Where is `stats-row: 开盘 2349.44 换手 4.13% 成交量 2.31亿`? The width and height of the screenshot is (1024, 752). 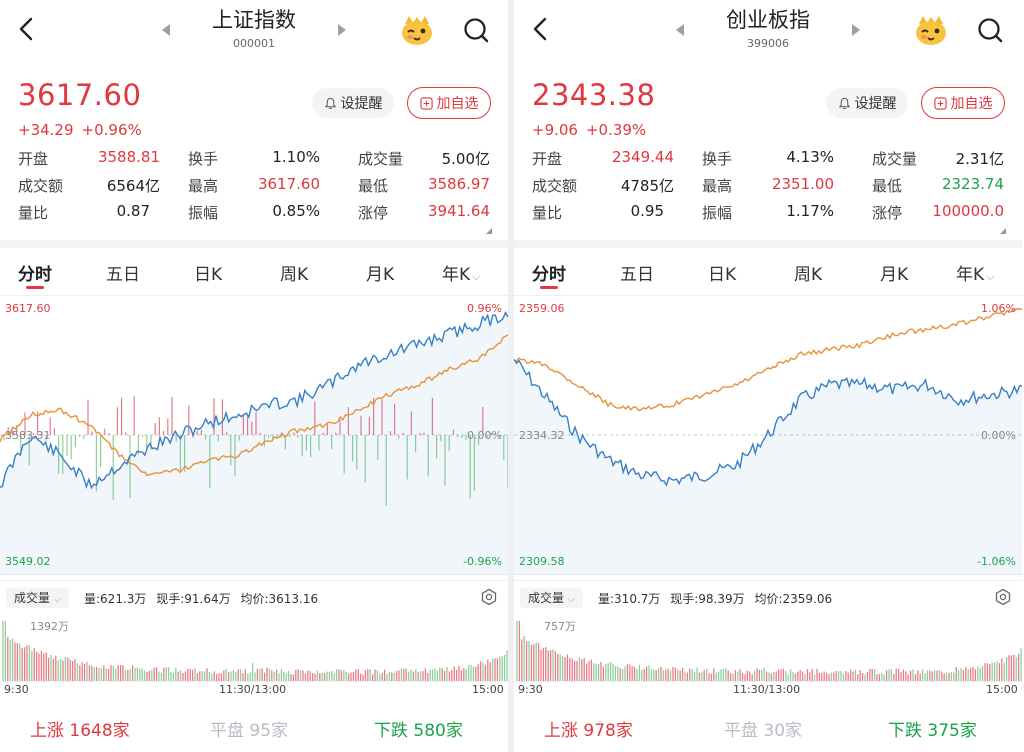 stats-row: 开盘 2349.44 换手 4.13% 成交量 2.31亿 is located at coordinates (772, 161).